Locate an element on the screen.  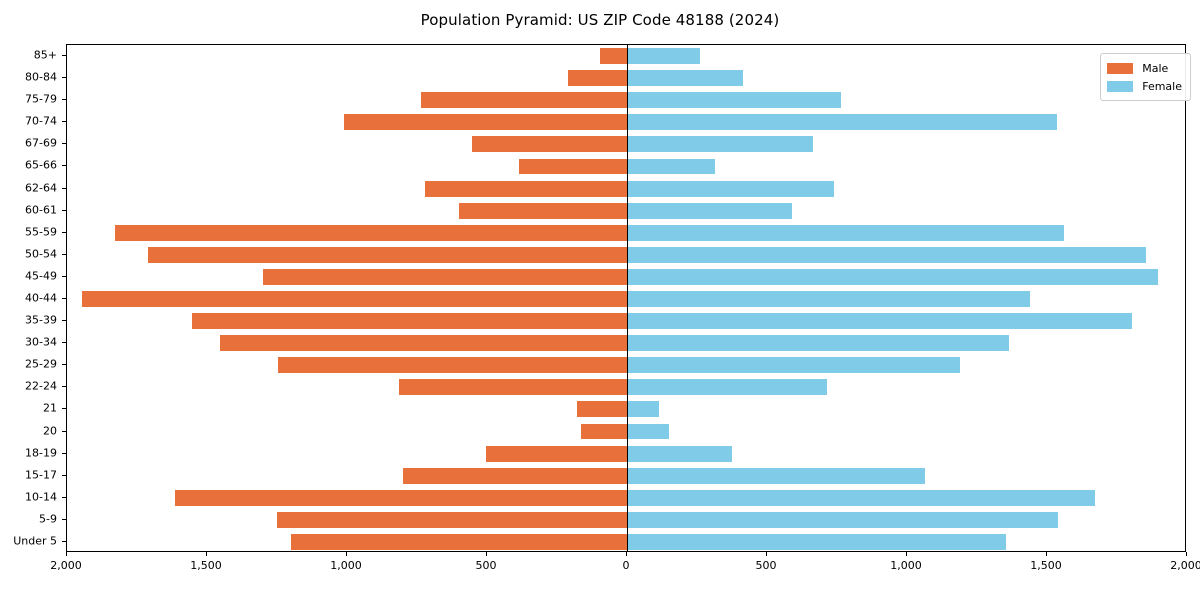
x-tick-label: 1,500 is located at coordinates (1046, 565).